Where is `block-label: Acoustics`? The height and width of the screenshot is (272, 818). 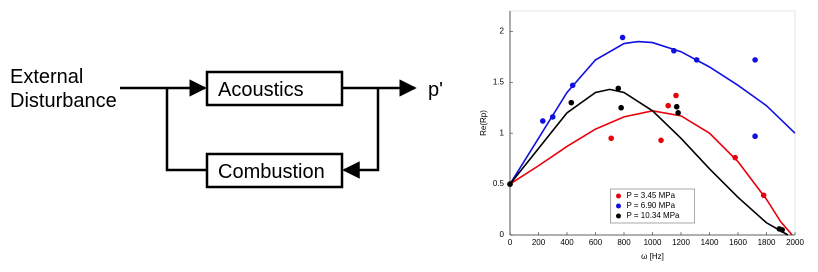 block-label: Acoustics is located at coordinates (261, 90).